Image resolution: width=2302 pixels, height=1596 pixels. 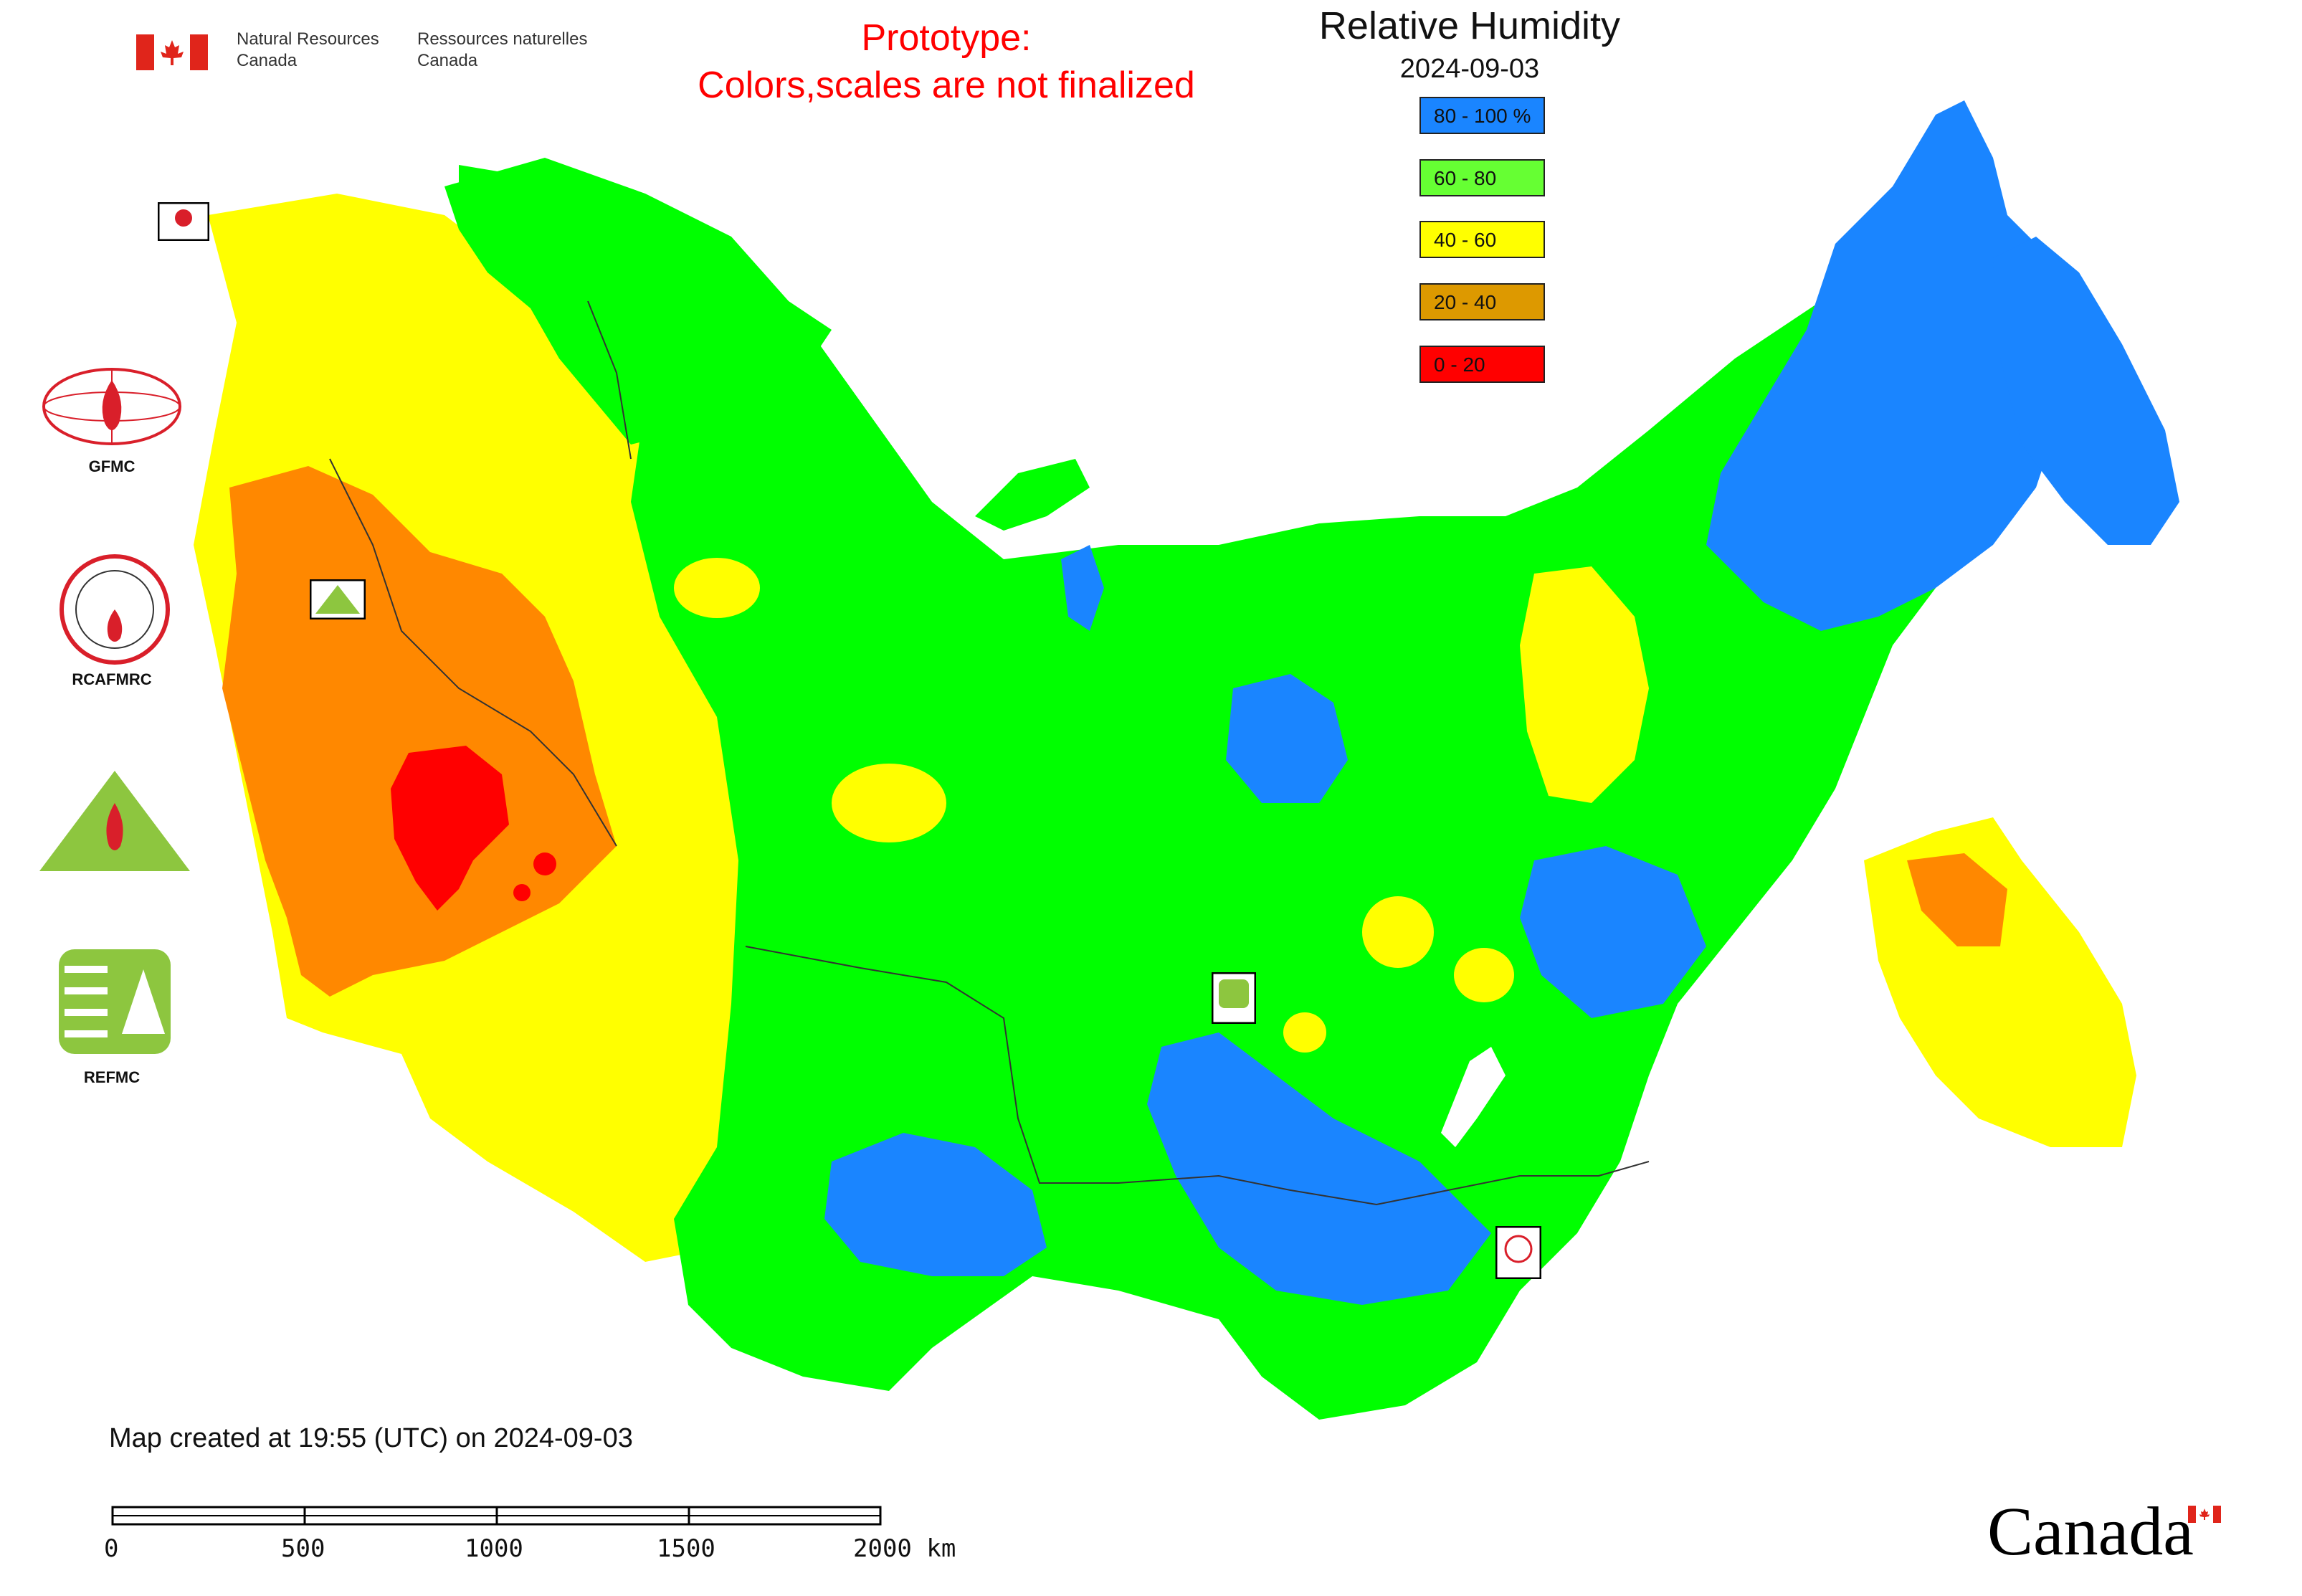 I want to click on refmc-label: REFMC, so click(x=112, y=1077).